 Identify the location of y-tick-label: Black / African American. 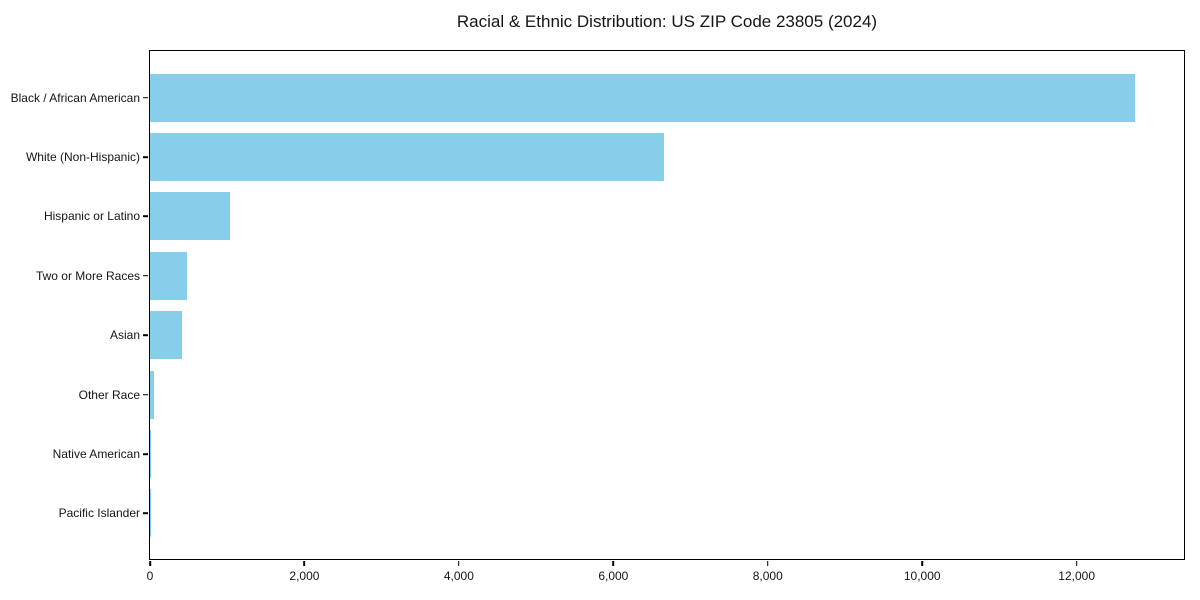
(75, 97).